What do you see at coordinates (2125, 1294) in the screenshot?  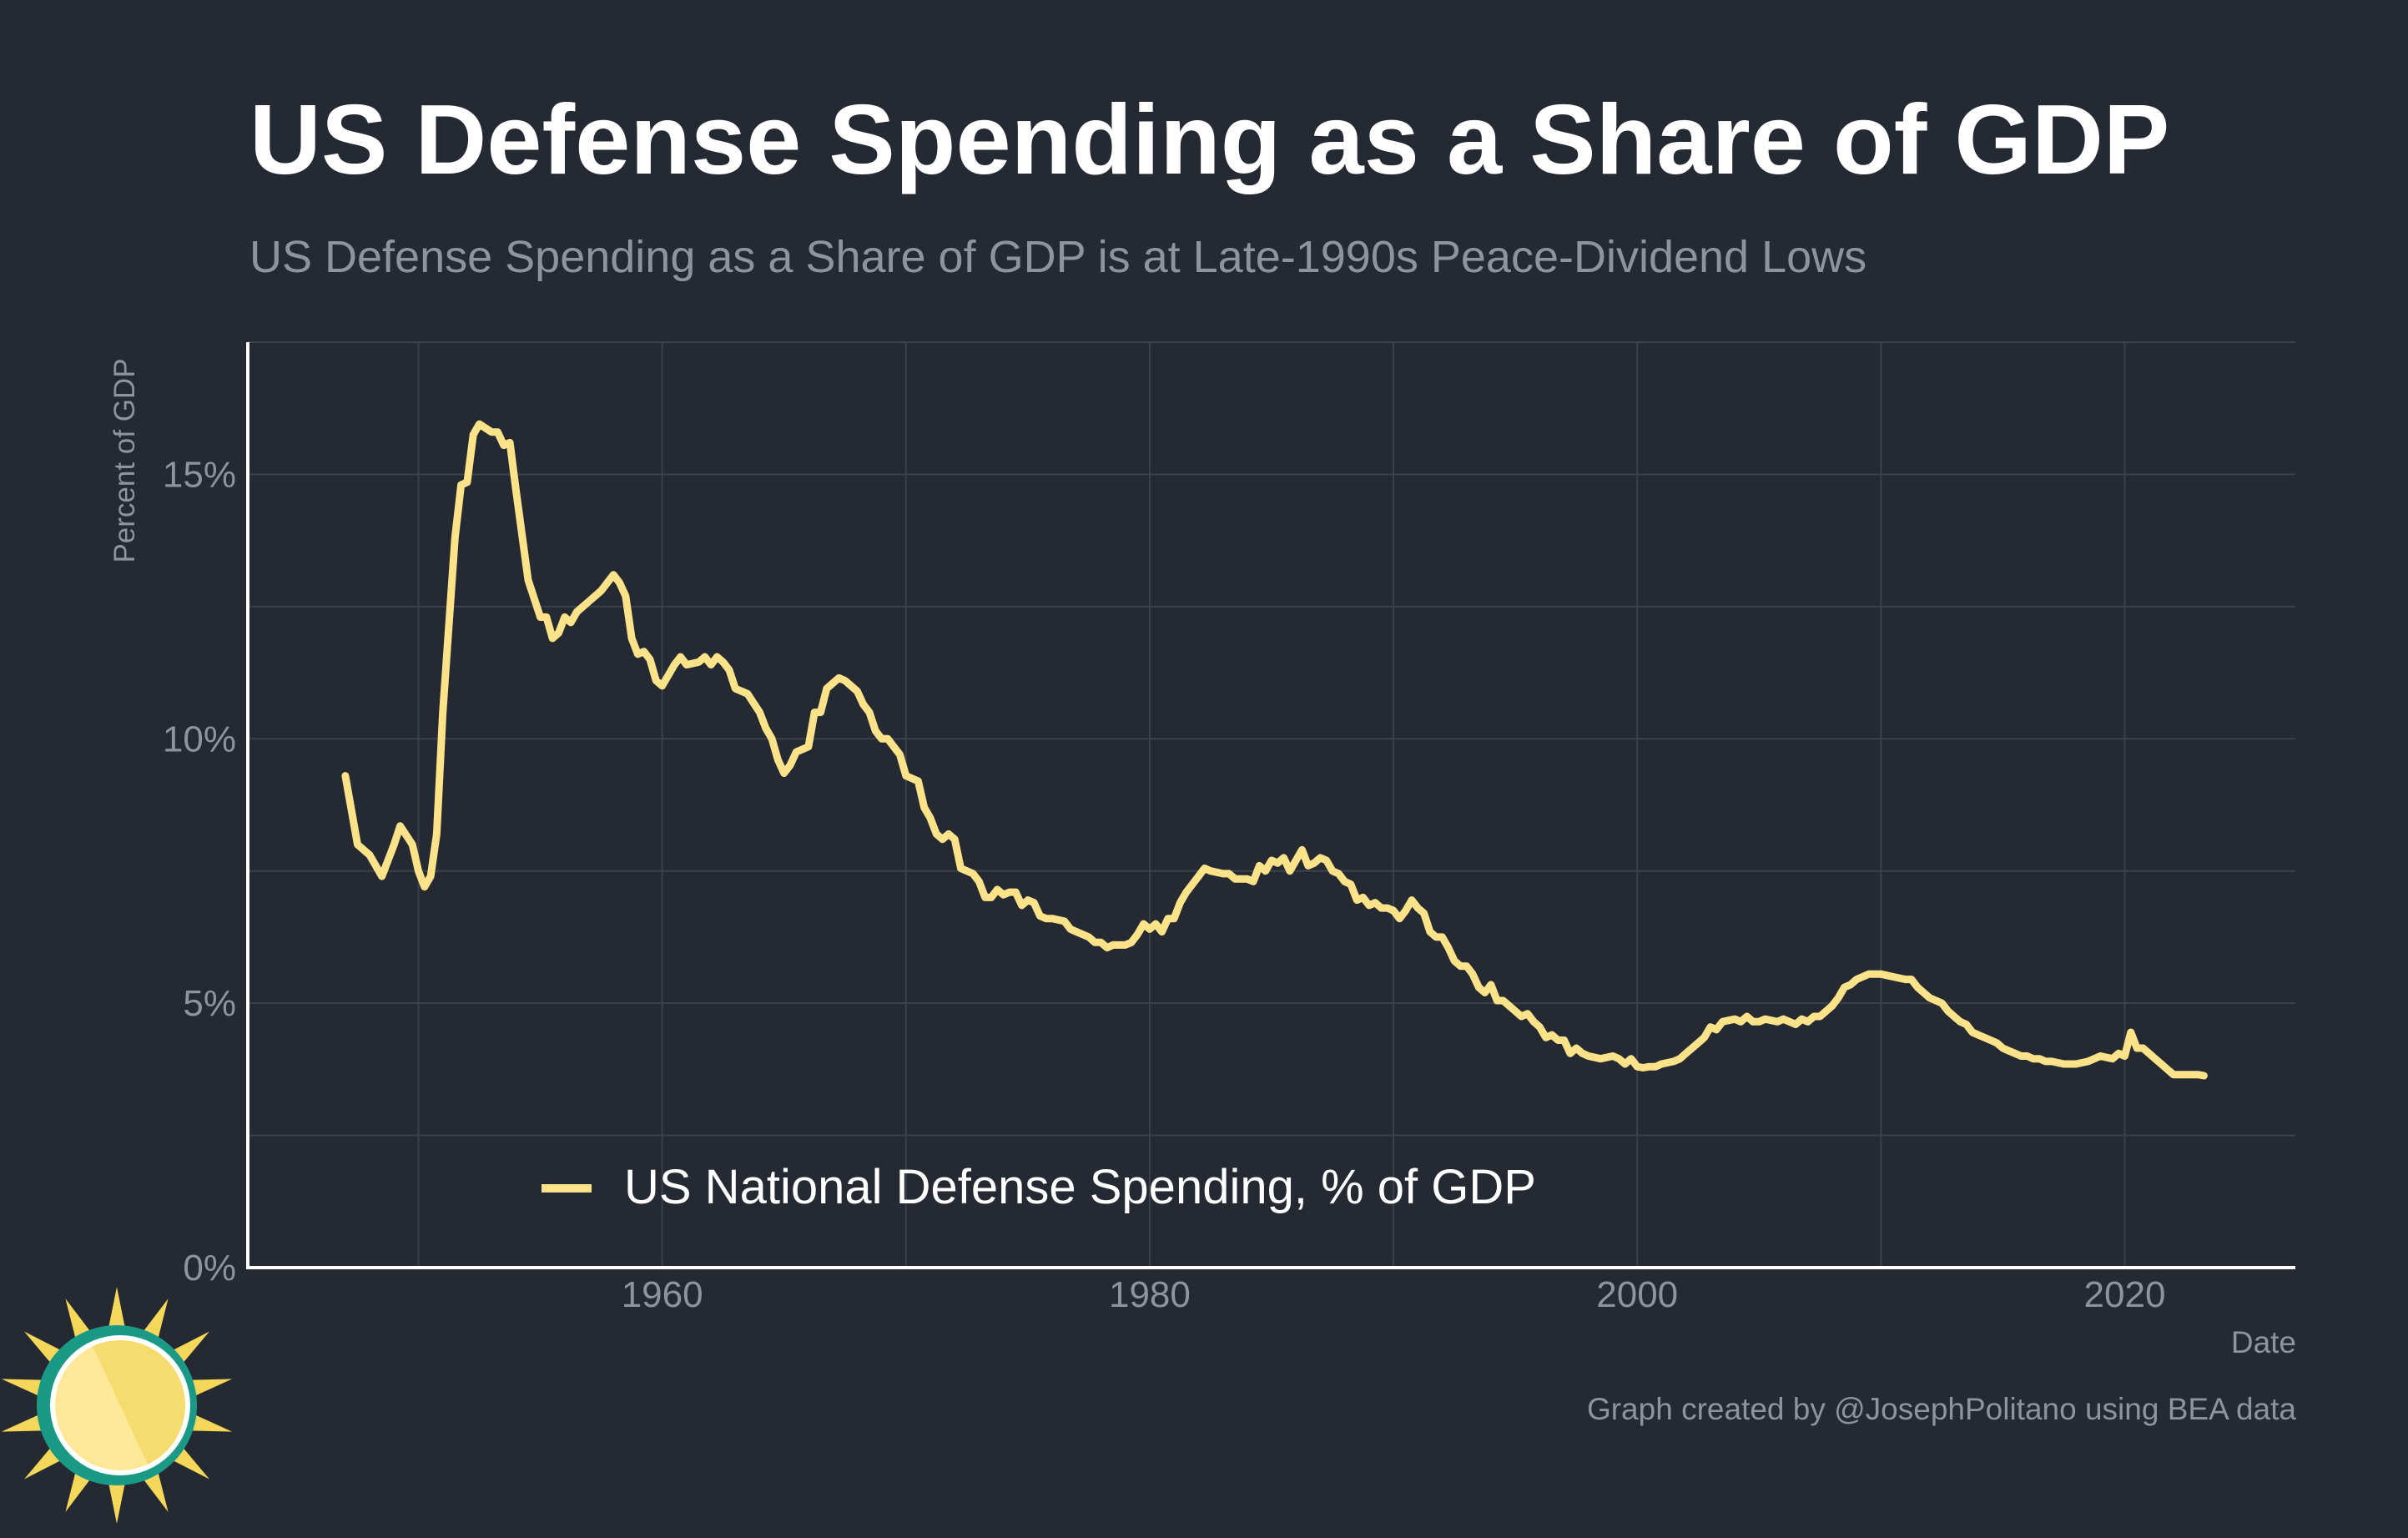 I see `x-tick-label: 2020` at bounding box center [2125, 1294].